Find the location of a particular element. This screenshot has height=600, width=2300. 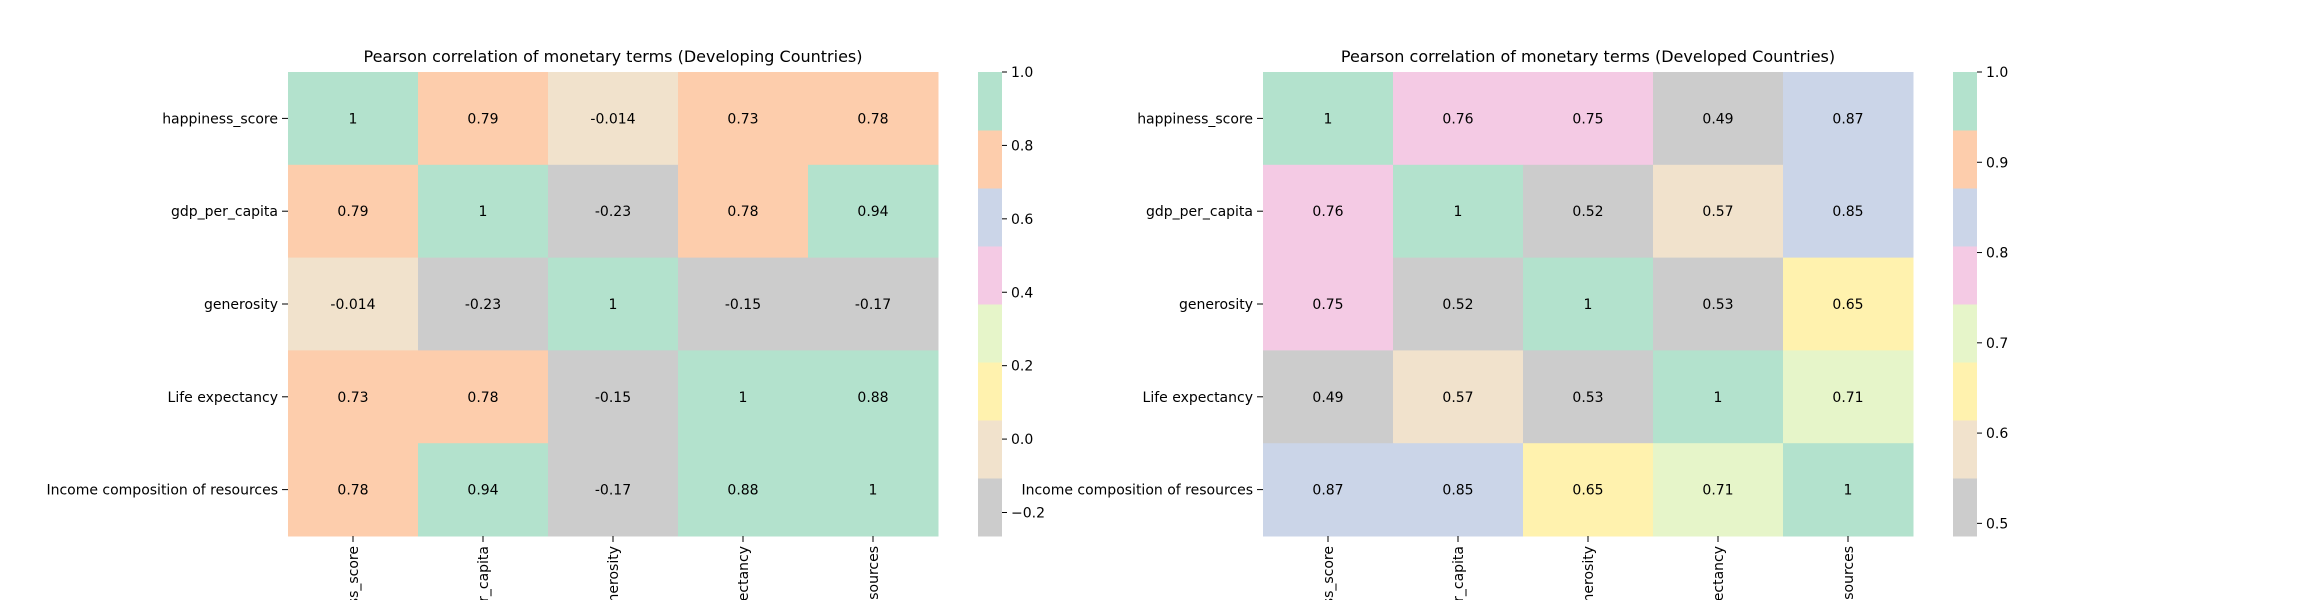

x-tick-label: esources is located at coordinates (1849, 573).